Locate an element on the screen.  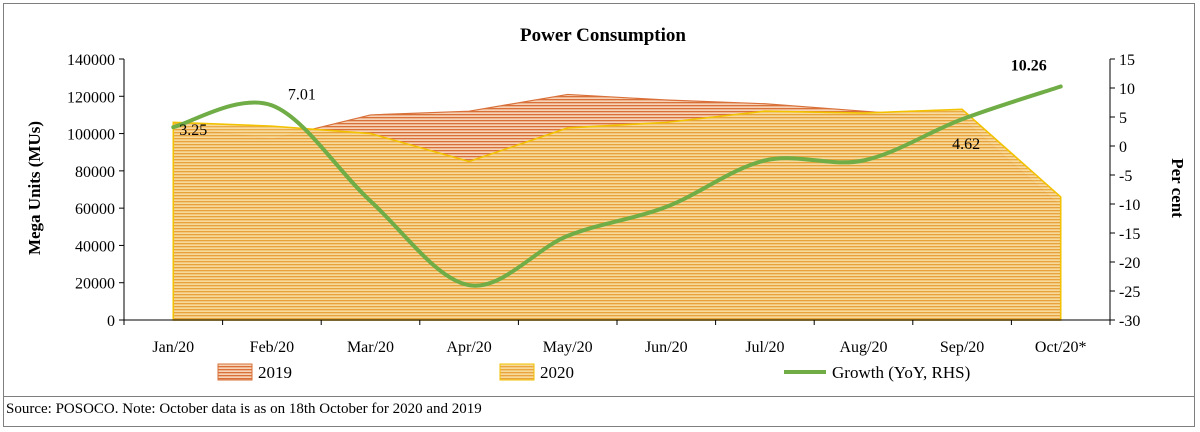
legend-label-growth: Growth (YoY, RHS) is located at coordinates (901, 372).